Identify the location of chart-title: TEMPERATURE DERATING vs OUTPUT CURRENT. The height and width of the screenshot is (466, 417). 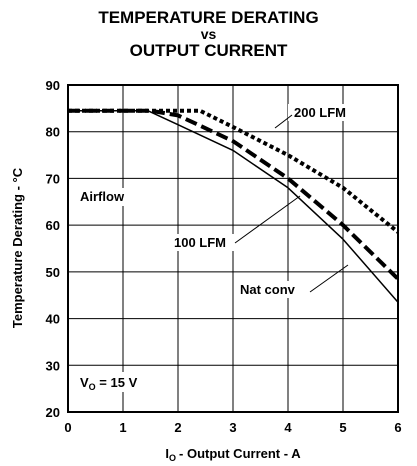
(208, 34).